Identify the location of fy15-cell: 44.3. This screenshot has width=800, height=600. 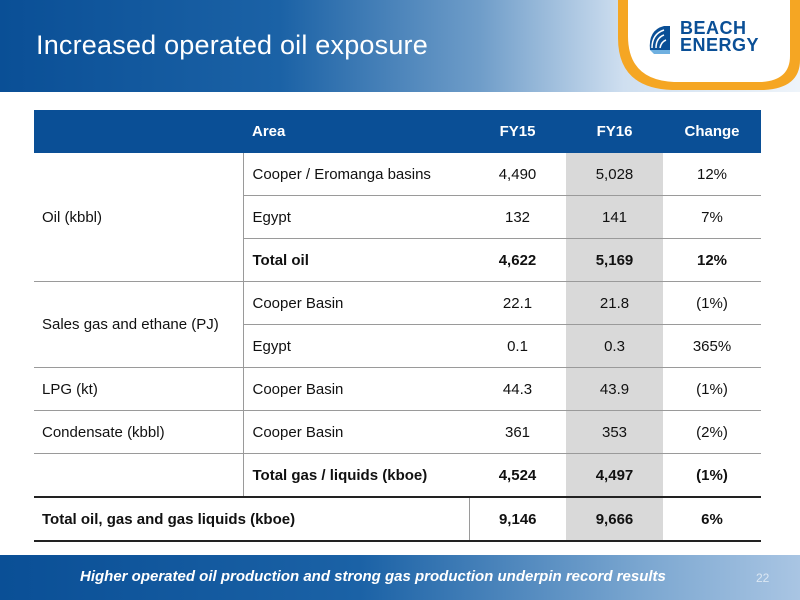
(517, 389).